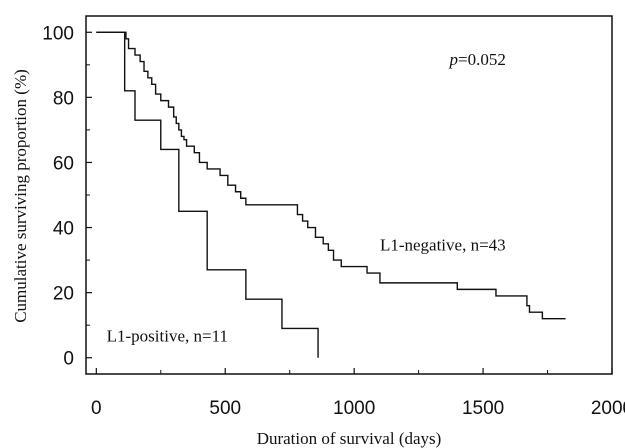 This screenshot has height=448, width=625. Describe the element at coordinates (96, 408) in the screenshot. I see `x-tick-label: 0` at that location.